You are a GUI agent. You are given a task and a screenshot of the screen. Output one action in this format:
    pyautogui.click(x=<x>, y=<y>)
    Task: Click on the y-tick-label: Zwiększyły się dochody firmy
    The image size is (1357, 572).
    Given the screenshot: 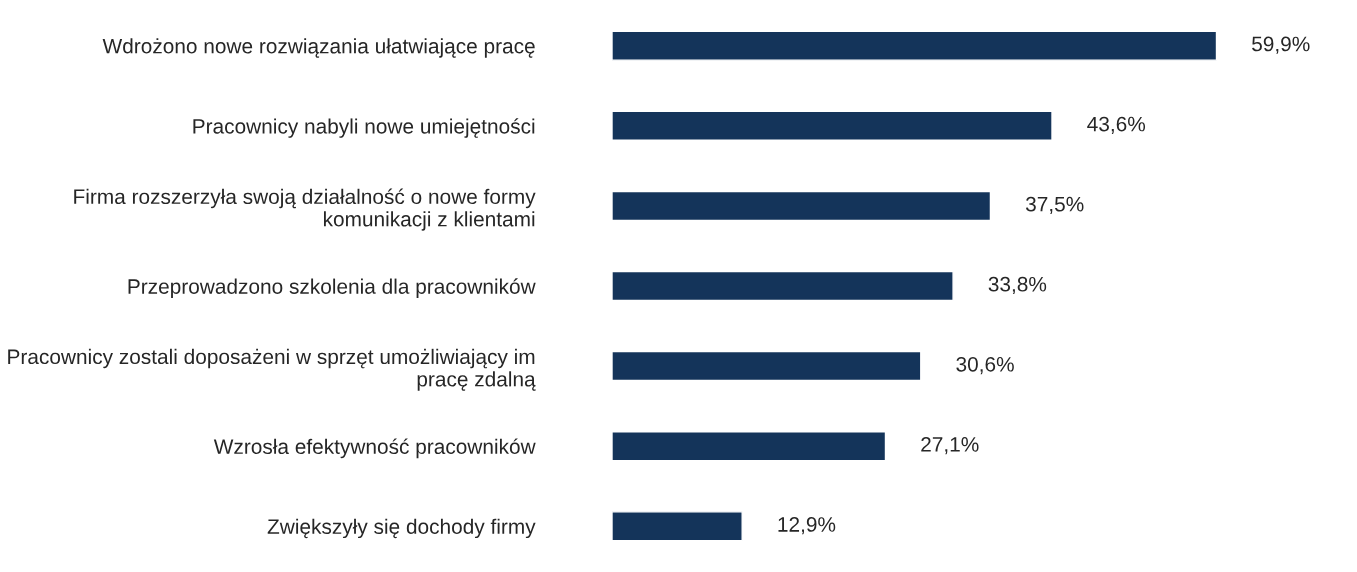 What is the action you would take?
    pyautogui.click(x=401, y=528)
    